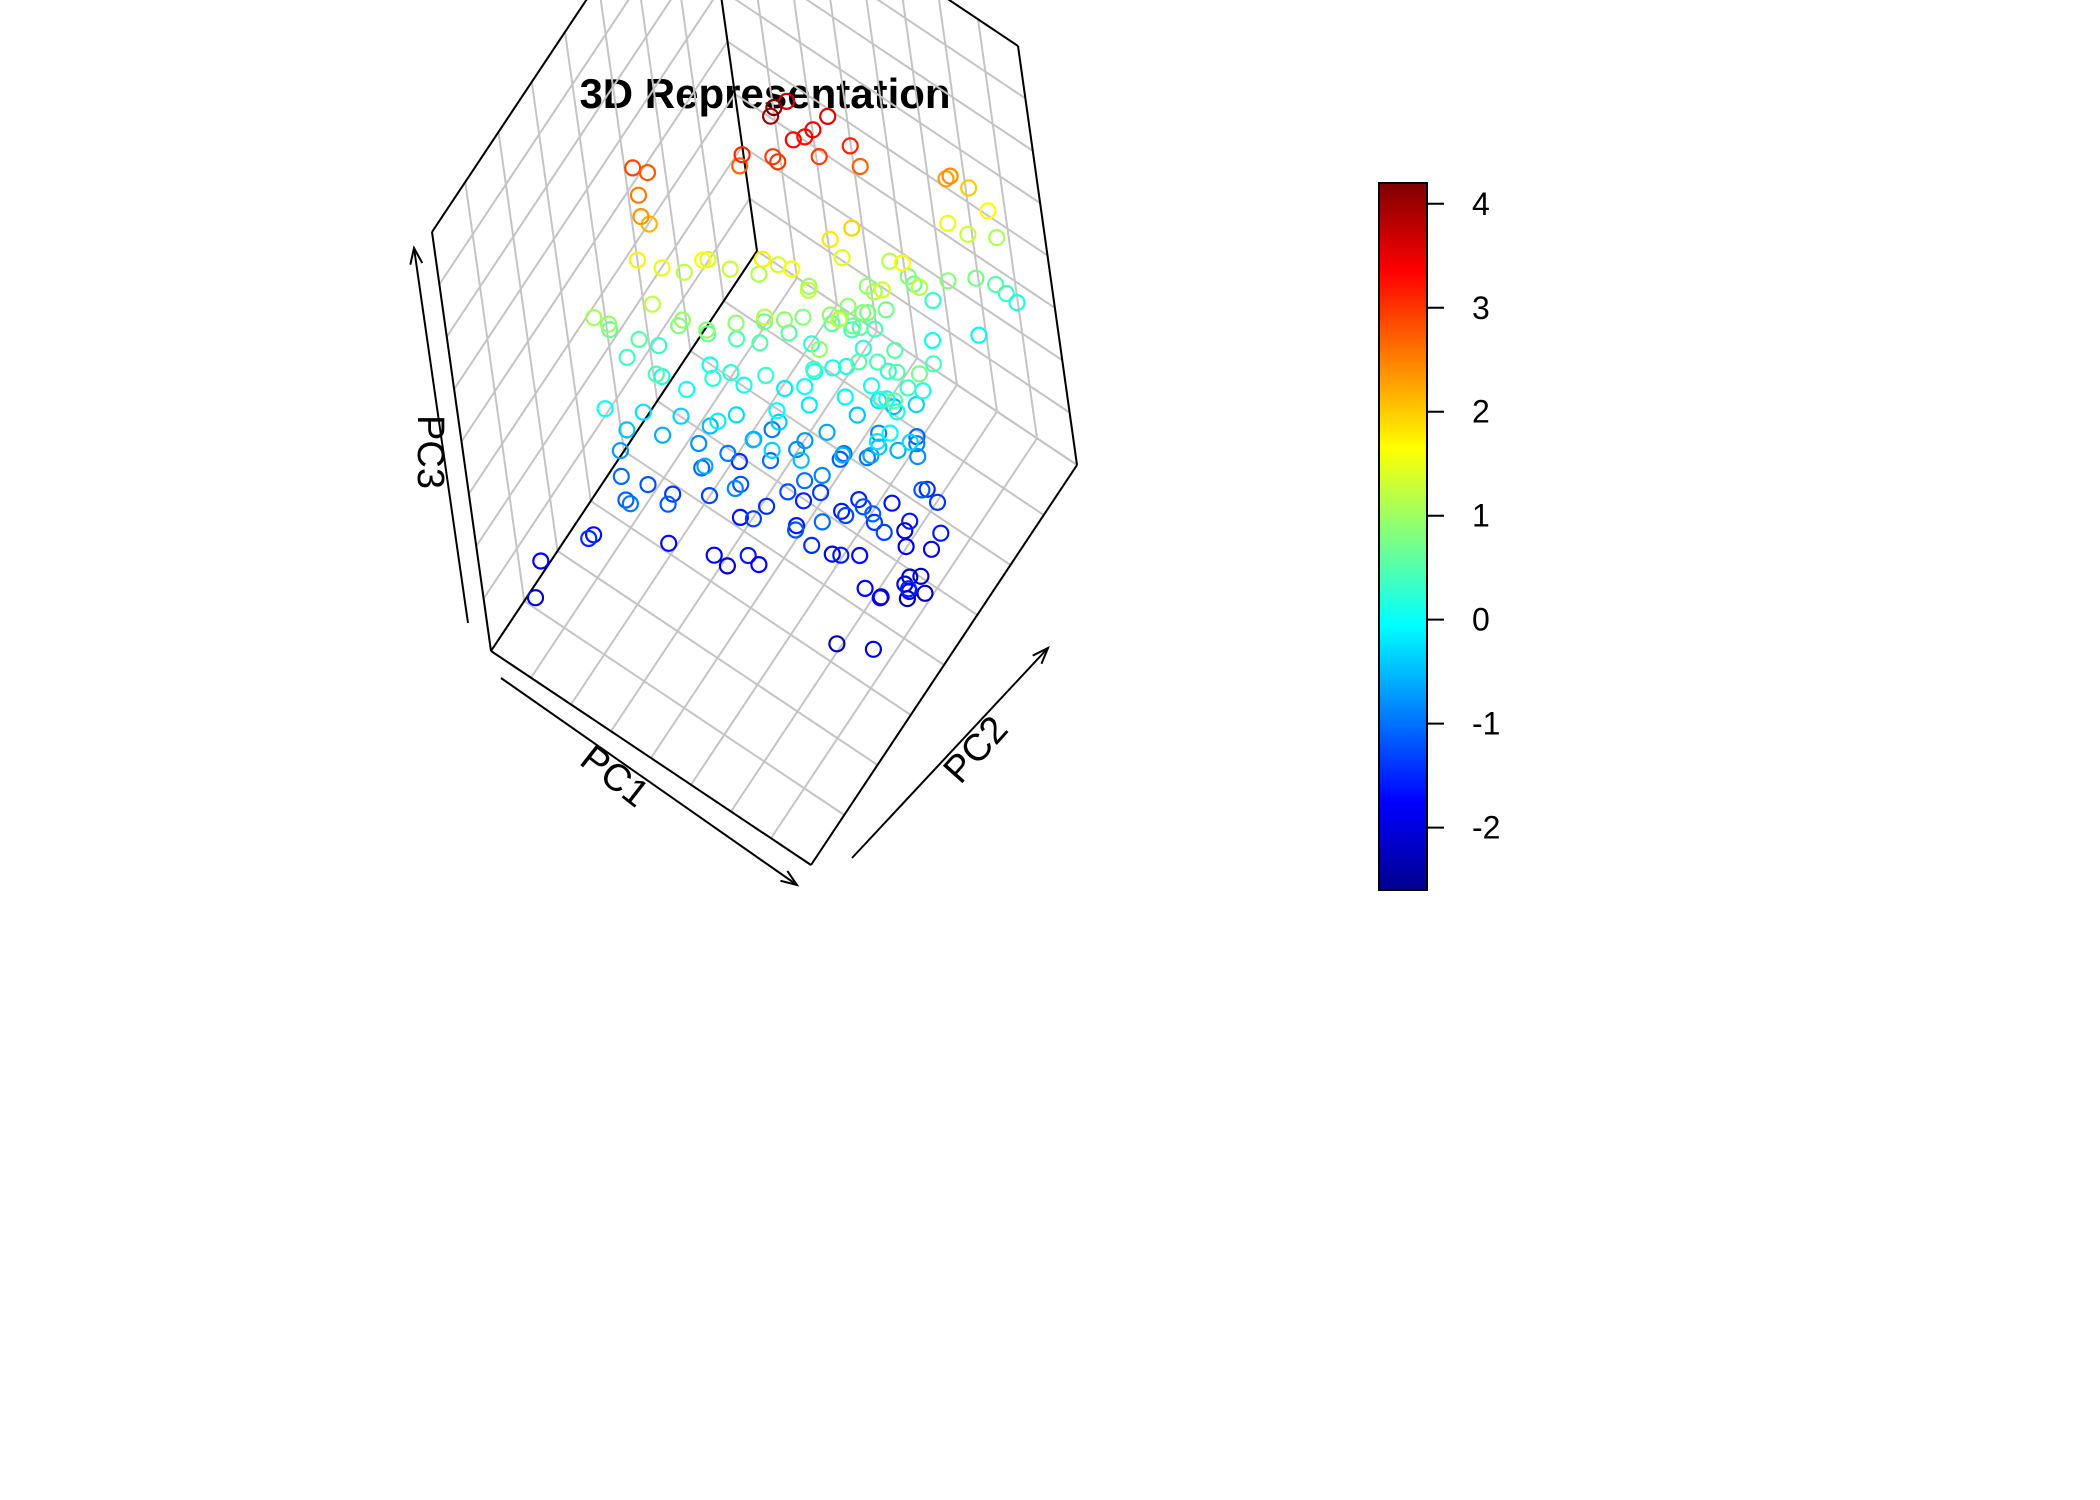 This screenshot has width=2100, height=1500. I want to click on colorbar-tick-label: -2, so click(1486, 828).